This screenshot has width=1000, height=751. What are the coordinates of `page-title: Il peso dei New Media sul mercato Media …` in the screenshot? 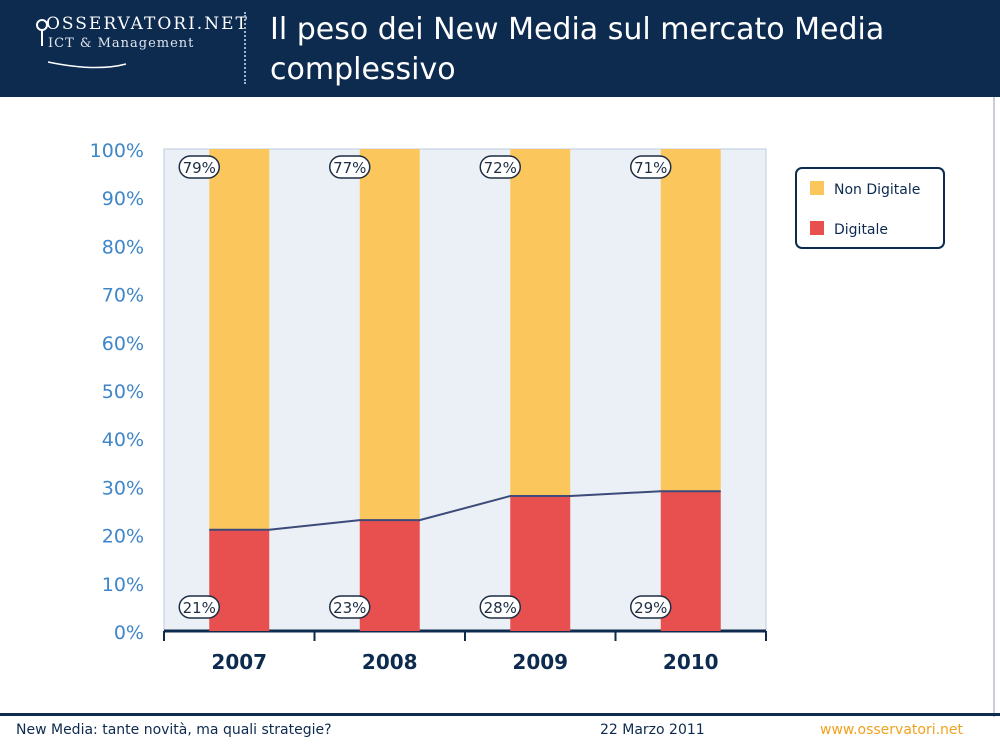 It's located at (620, 50).